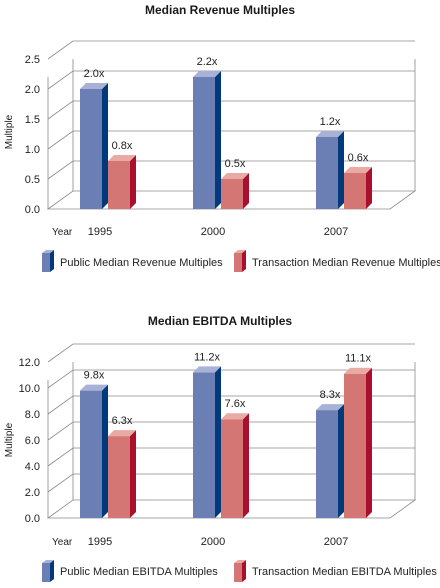 This screenshot has width=440, height=588. I want to click on chart2-y-tick-label: 10.0, so click(29, 389).